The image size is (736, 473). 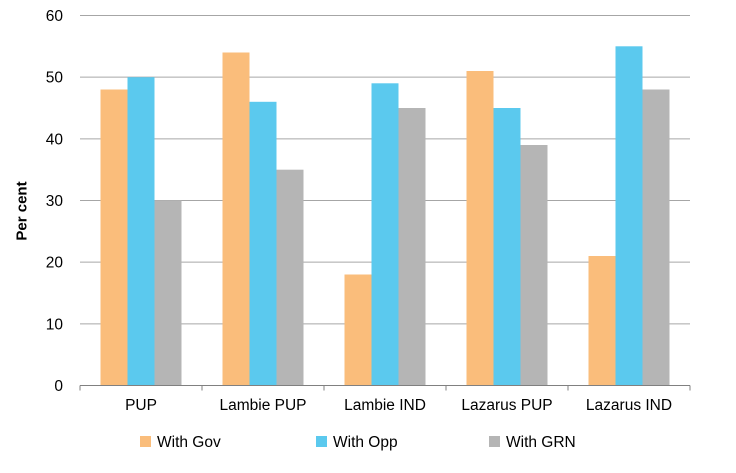 I want to click on y-tick-label-20: 20, so click(x=55, y=263).